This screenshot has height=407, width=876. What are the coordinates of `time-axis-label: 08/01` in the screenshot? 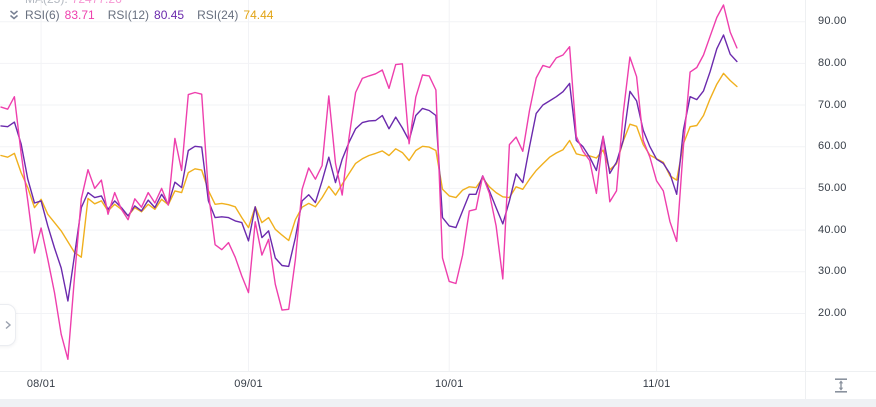 It's located at (41, 384).